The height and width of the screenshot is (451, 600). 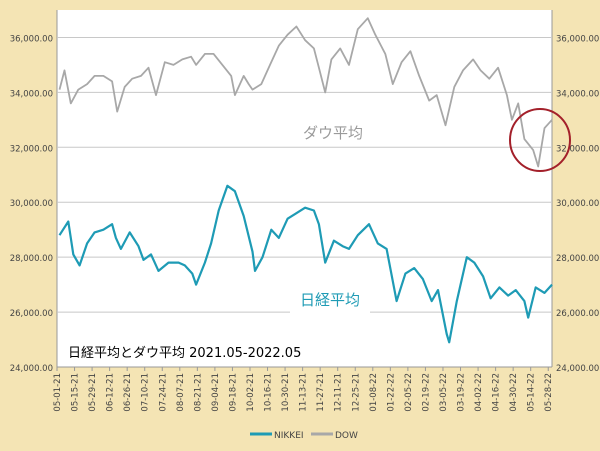 What do you see at coordinates (31, 39) in the screenshot?
I see `y-tick-label-left: 36,000.00` at bounding box center [31, 39].